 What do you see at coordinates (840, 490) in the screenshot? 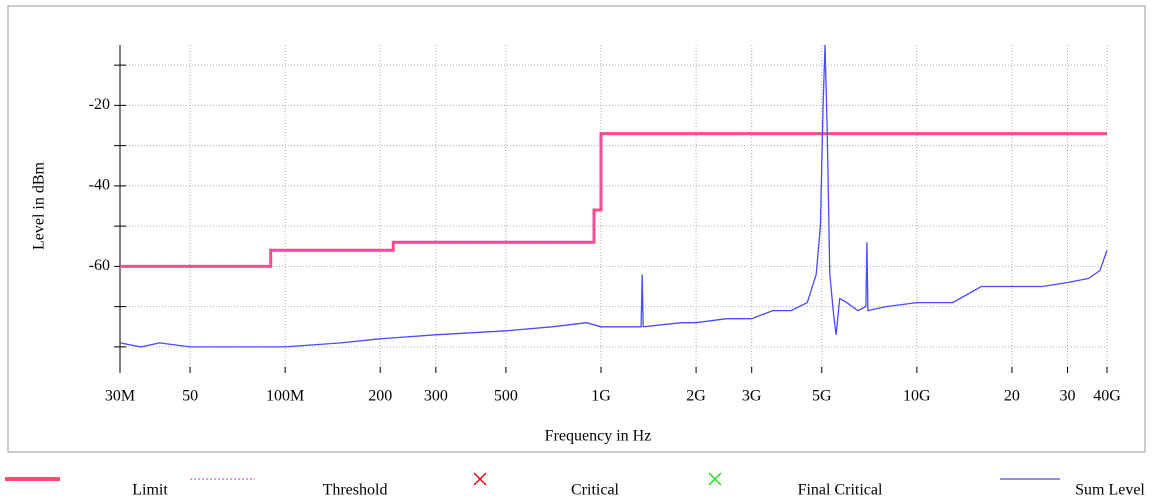
I see `legend-label: Final Critical` at bounding box center [840, 490].